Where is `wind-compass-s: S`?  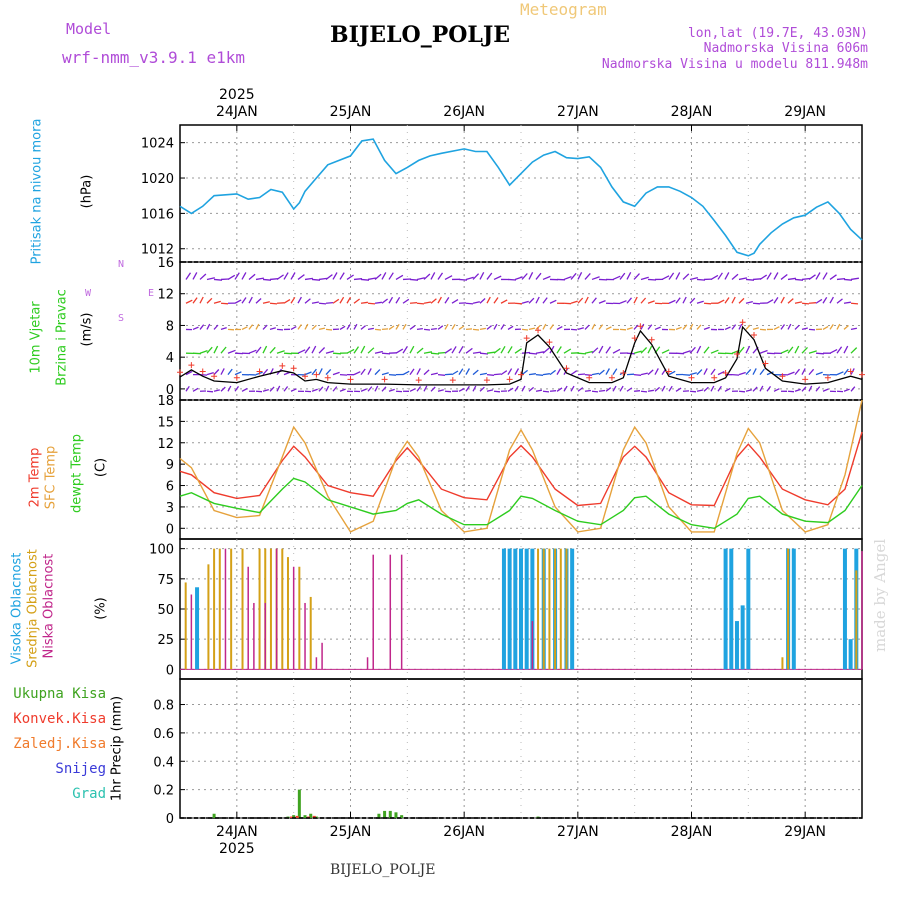 wind-compass-s: S is located at coordinates (121, 318).